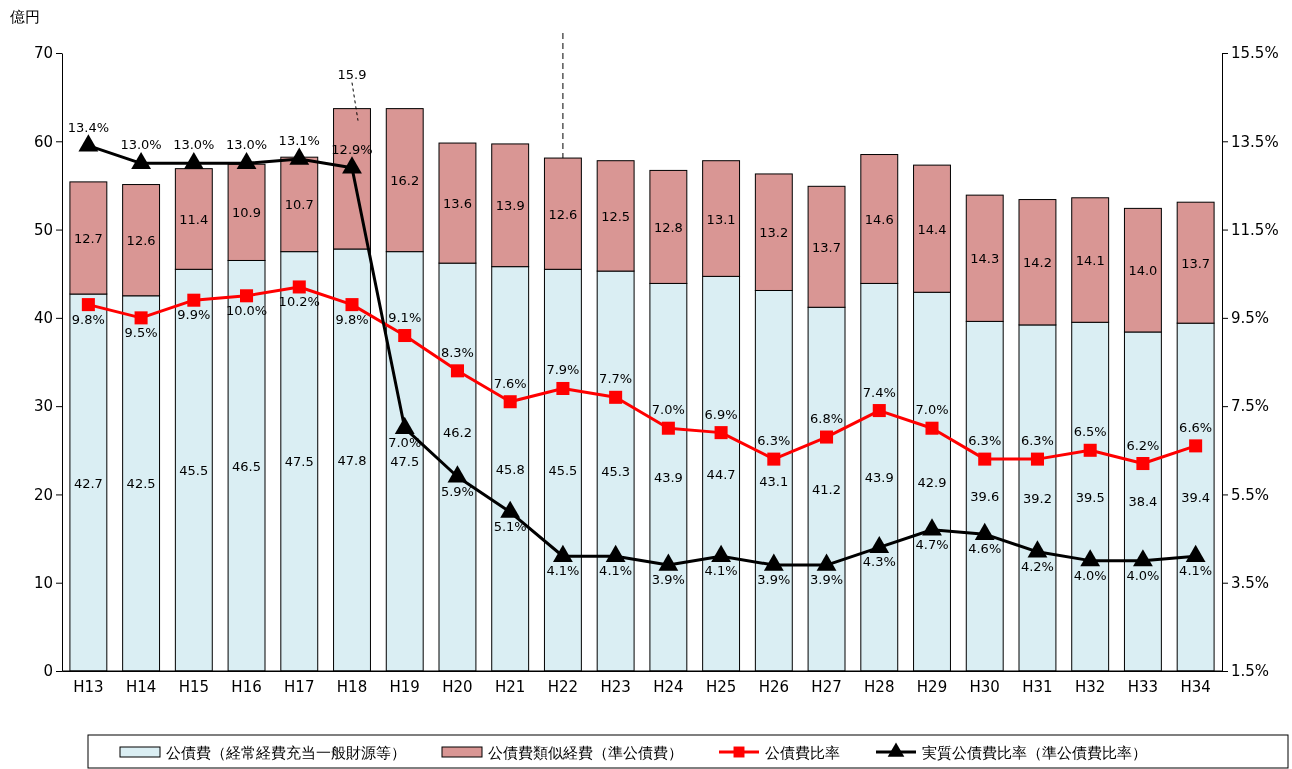  I want to click on y-axis-title: 億円, so click(25, 17).